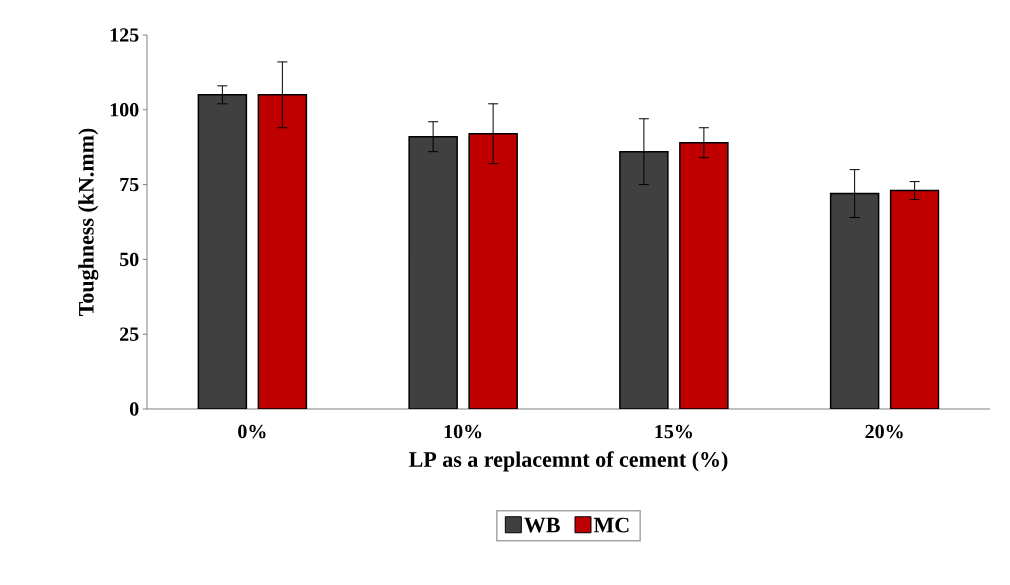 This screenshot has width=1010, height=585. I want to click on legend-label: MC, so click(611, 525).